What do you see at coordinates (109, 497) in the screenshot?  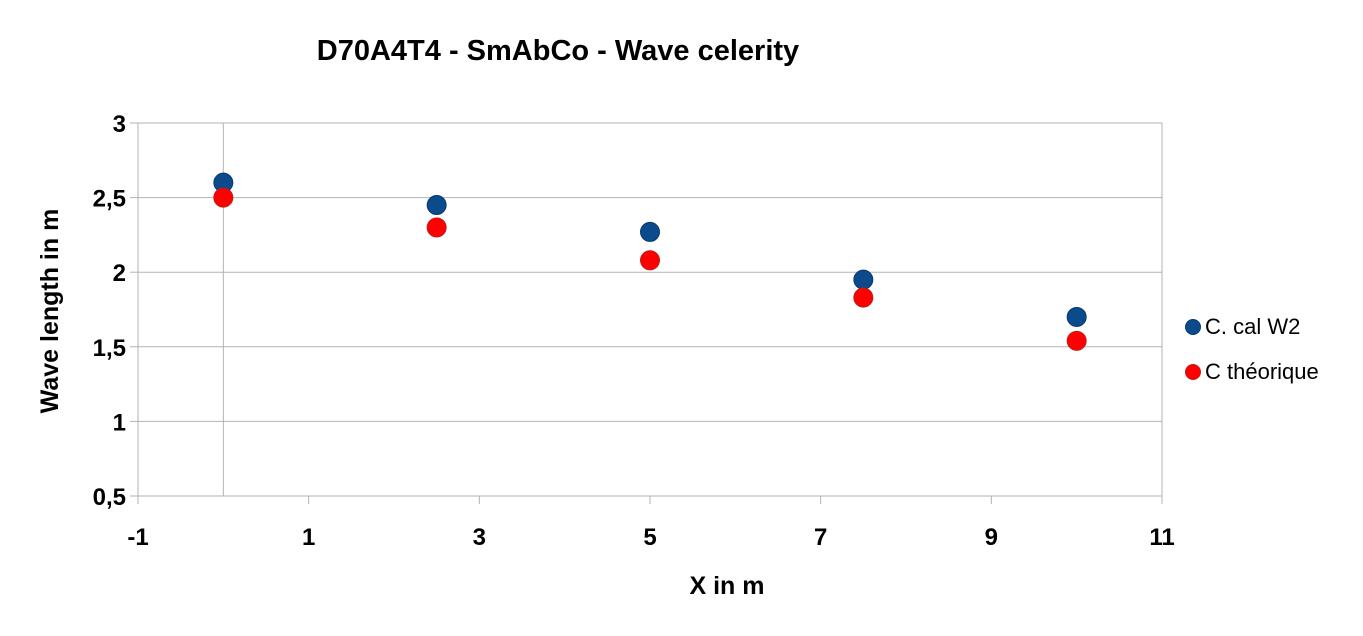 I see `y-tick-label: 0,5` at bounding box center [109, 497].